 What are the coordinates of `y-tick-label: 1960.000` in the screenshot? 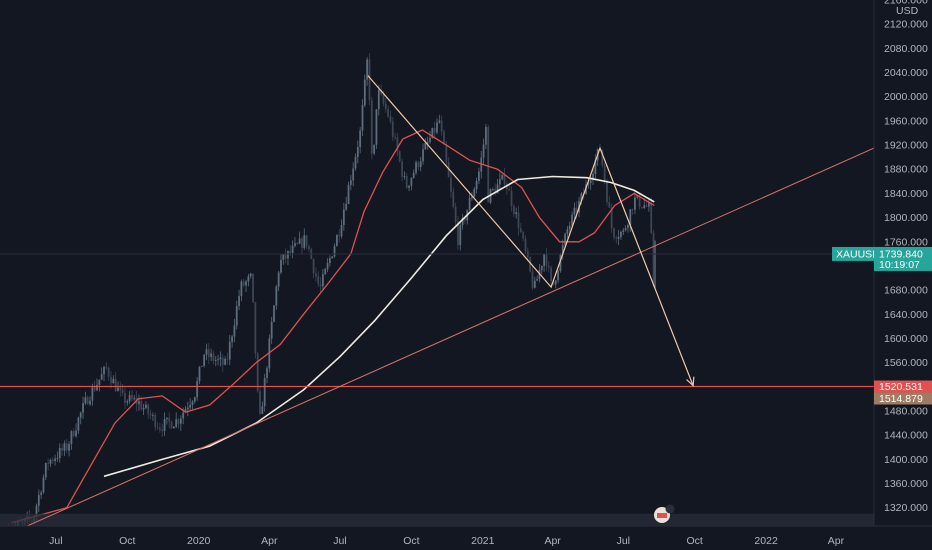 It's located at (906, 121).